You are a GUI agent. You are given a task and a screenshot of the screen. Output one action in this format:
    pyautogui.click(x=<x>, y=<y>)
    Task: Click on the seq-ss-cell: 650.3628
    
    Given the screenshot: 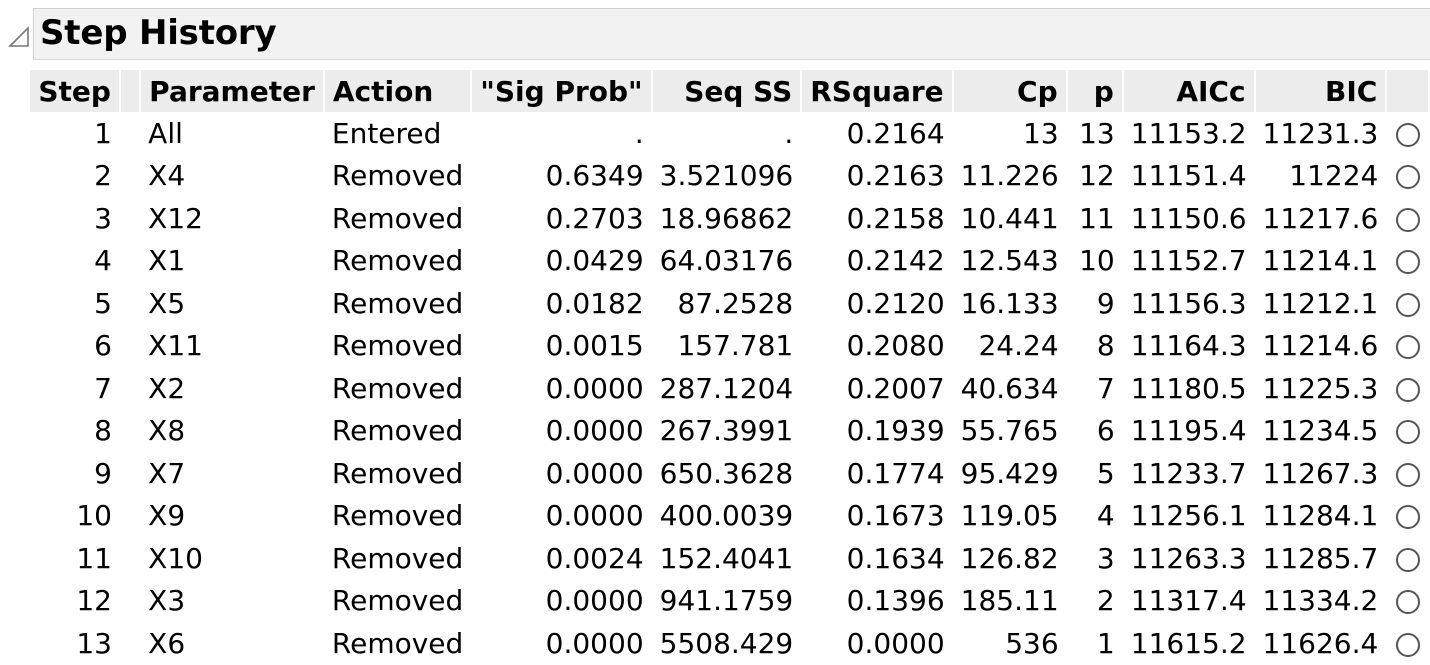 What is the action you would take?
    pyautogui.click(x=726, y=473)
    